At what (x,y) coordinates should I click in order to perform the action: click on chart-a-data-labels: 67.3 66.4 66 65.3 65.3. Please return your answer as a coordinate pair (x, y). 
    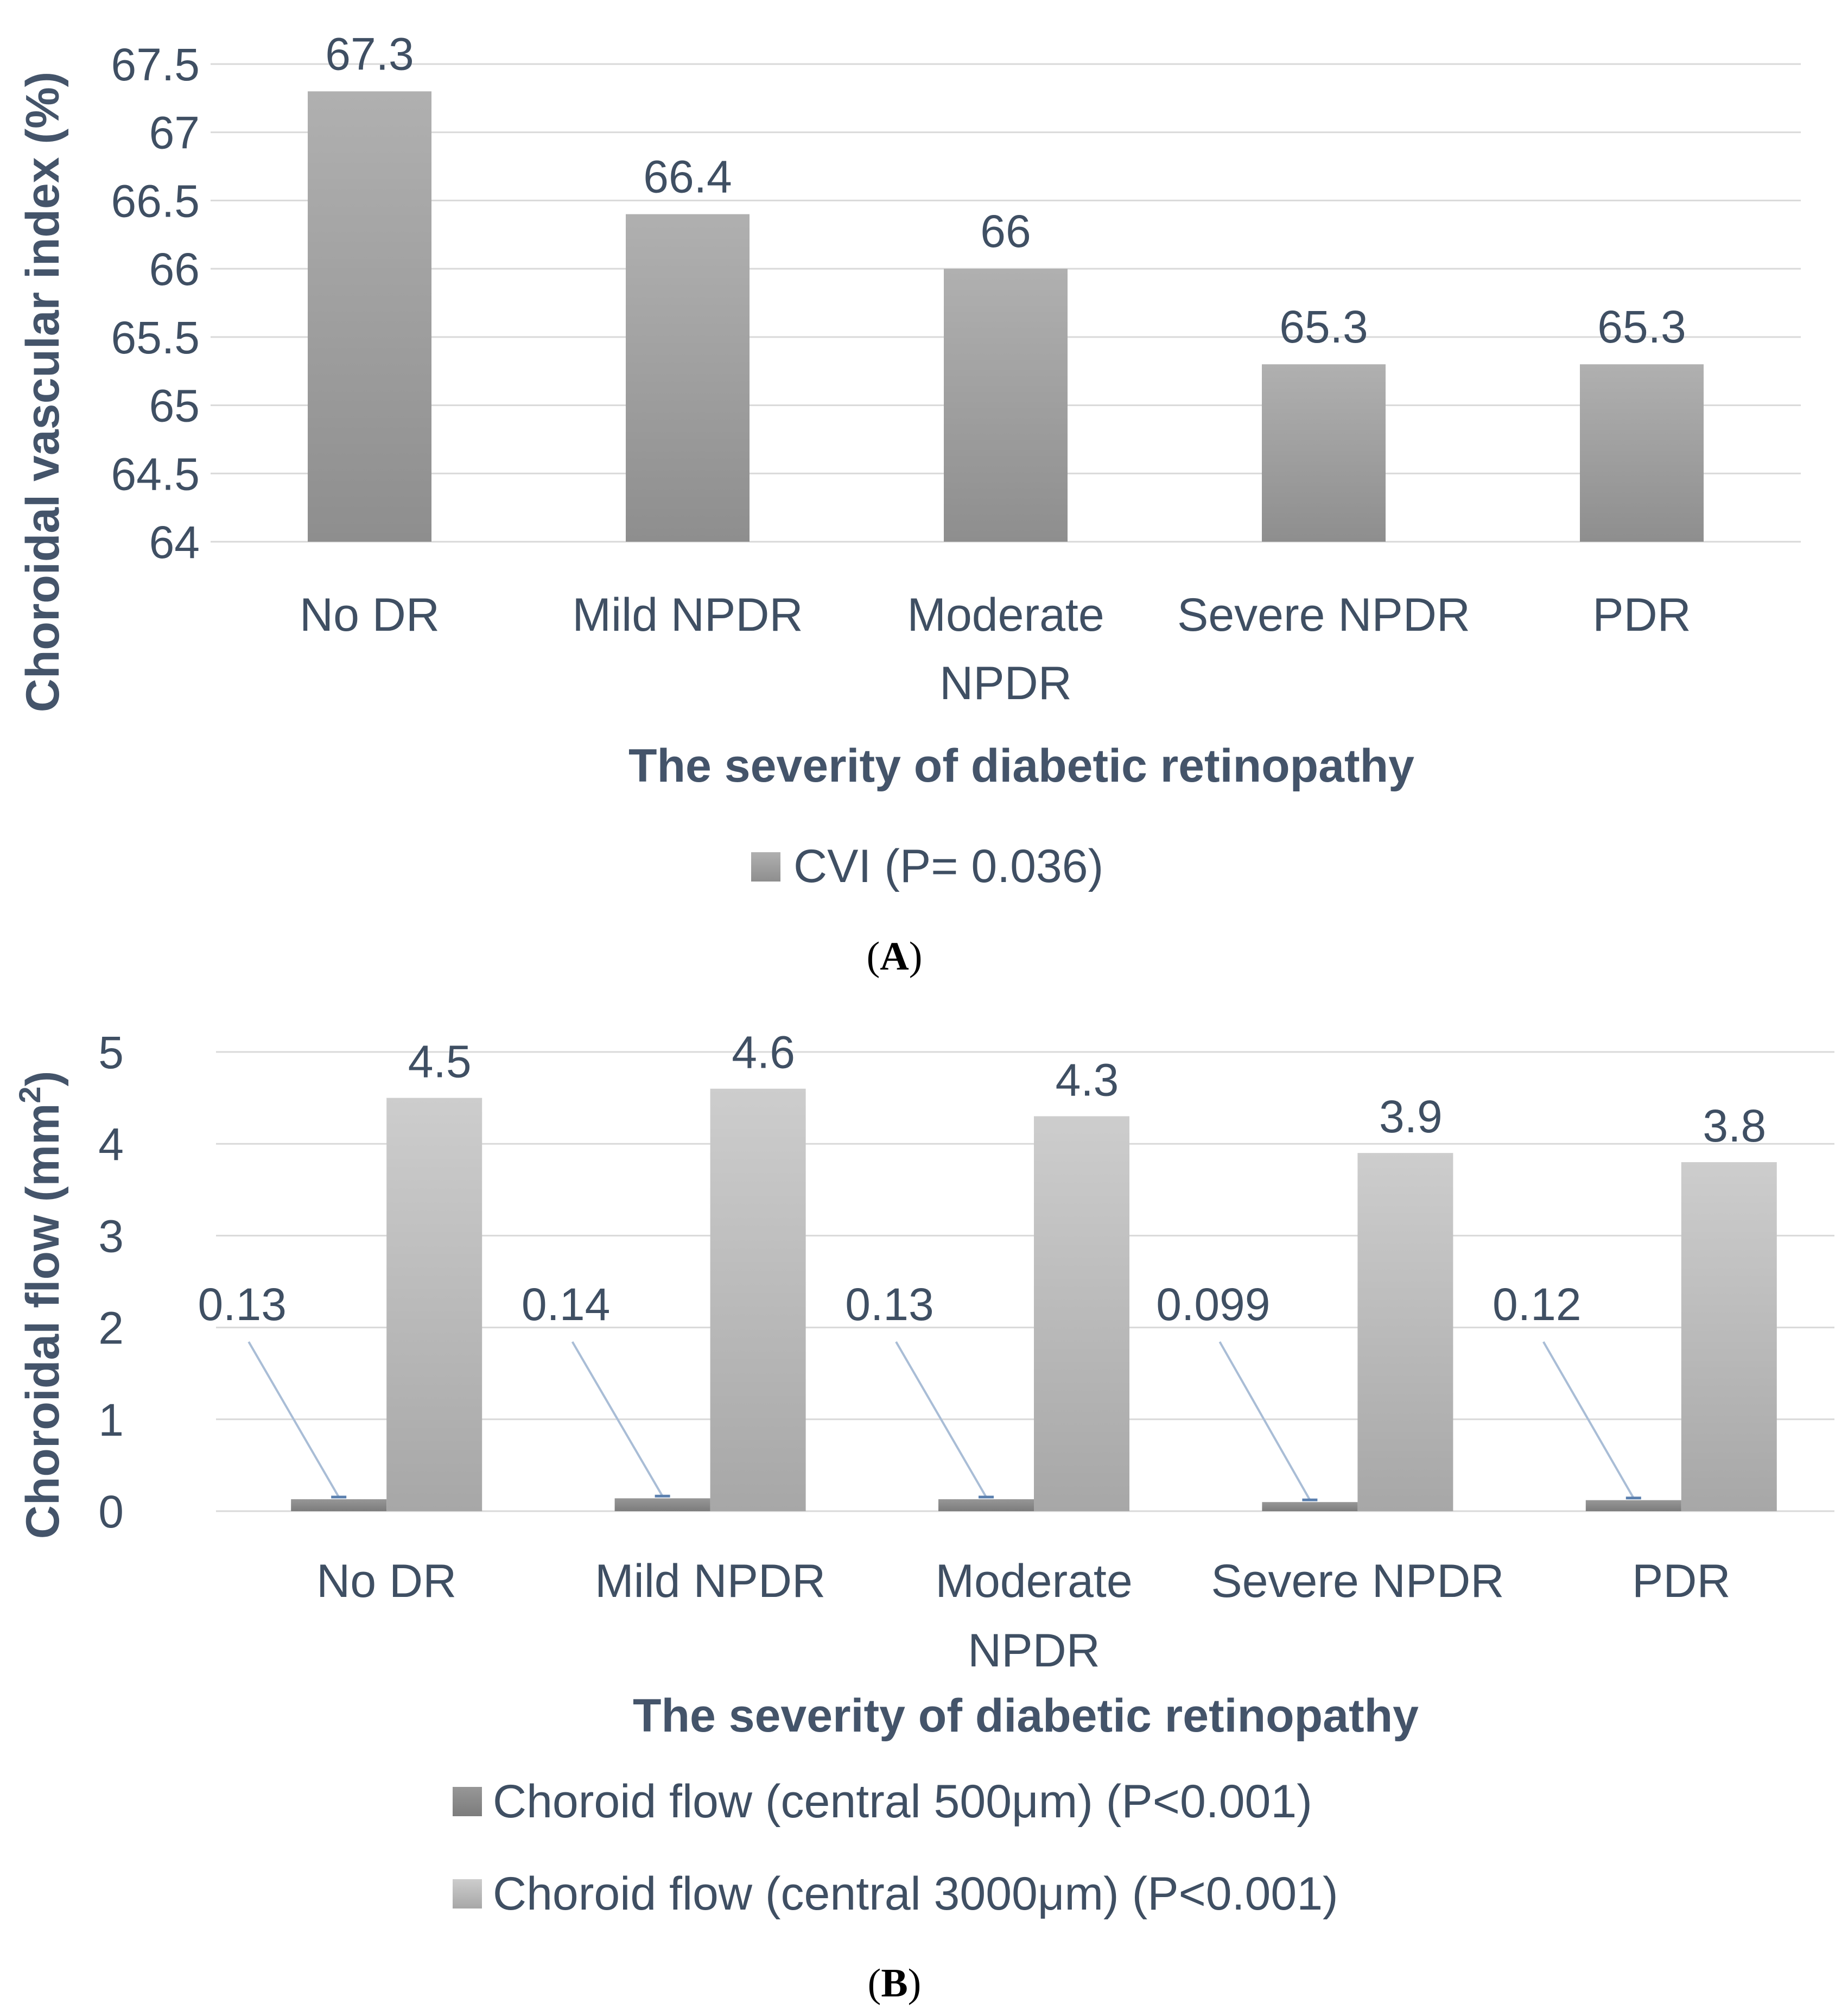
    Looking at the image, I should click on (1005, 190).